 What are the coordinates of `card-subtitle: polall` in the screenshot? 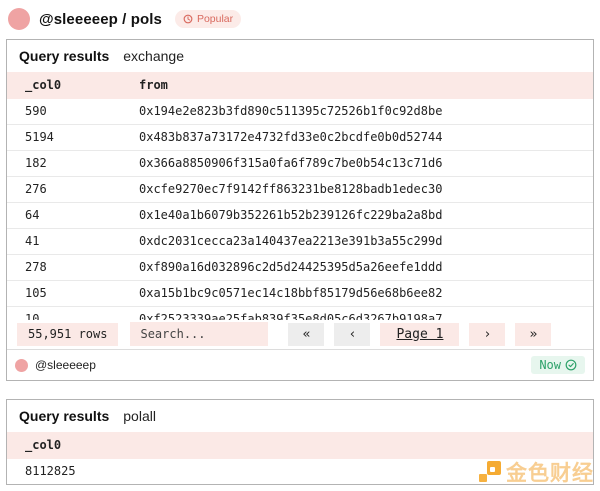 It's located at (139, 416).